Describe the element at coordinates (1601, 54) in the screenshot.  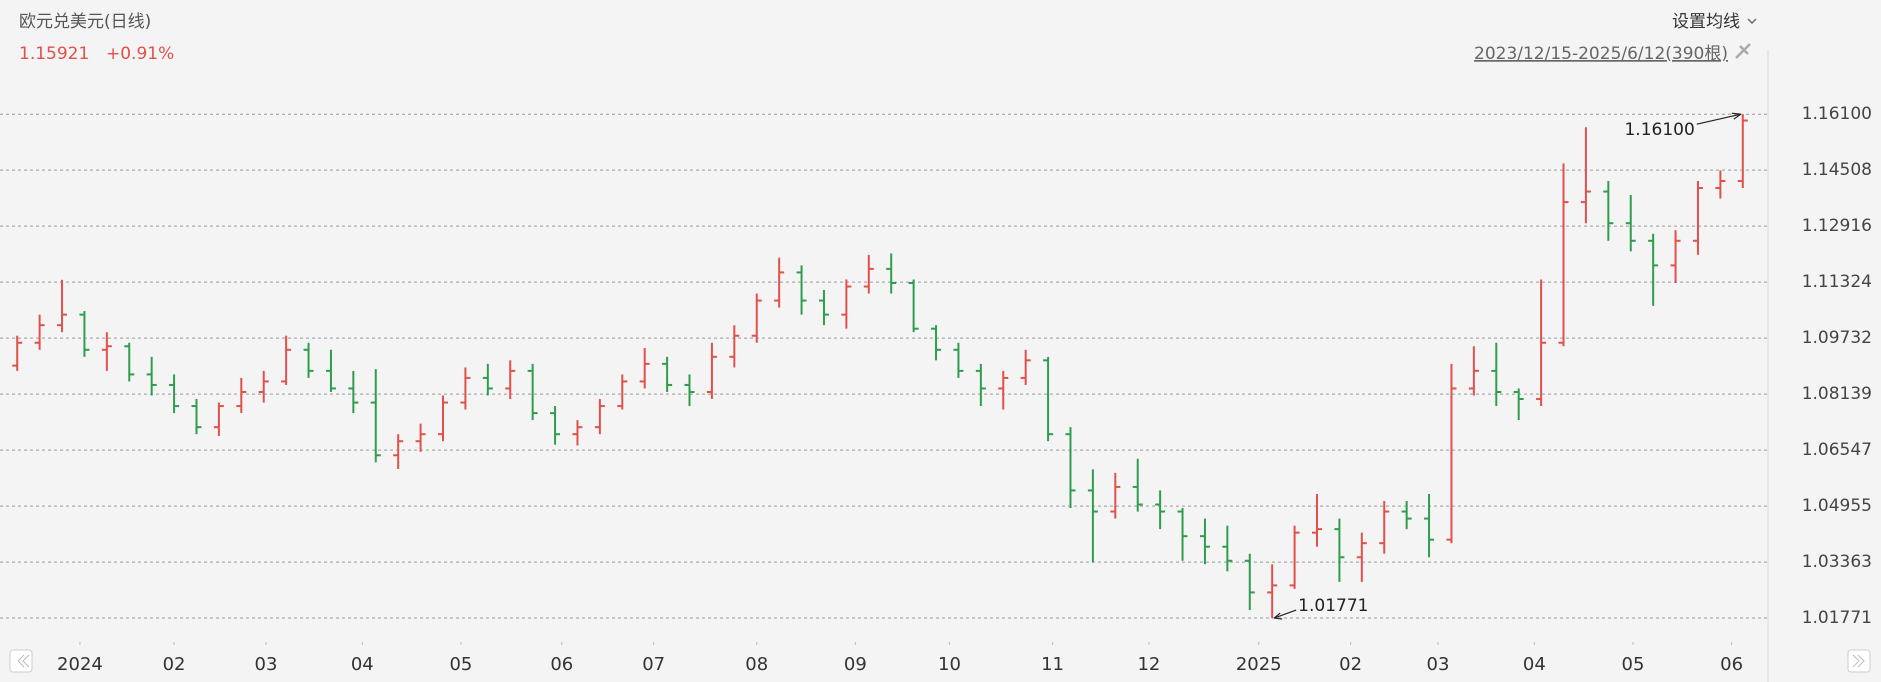
I see `range-text: 2023/12/15-2025/6/12(390根)` at that location.